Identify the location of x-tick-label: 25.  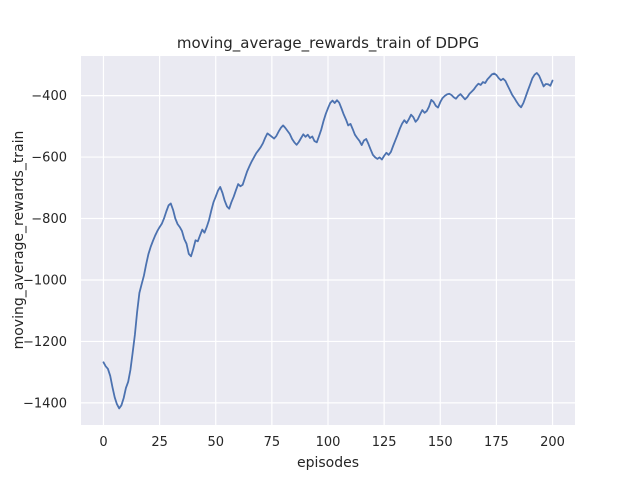
(159, 442).